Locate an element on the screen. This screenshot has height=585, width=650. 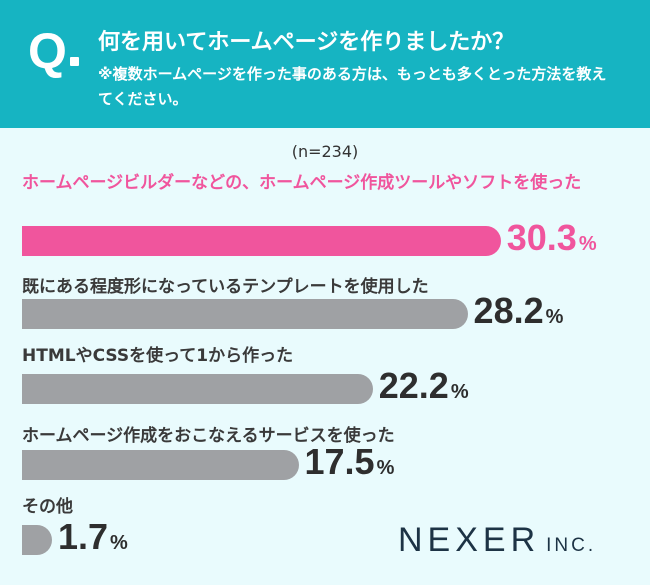
value-label: 30.3% is located at coordinates (552, 238).